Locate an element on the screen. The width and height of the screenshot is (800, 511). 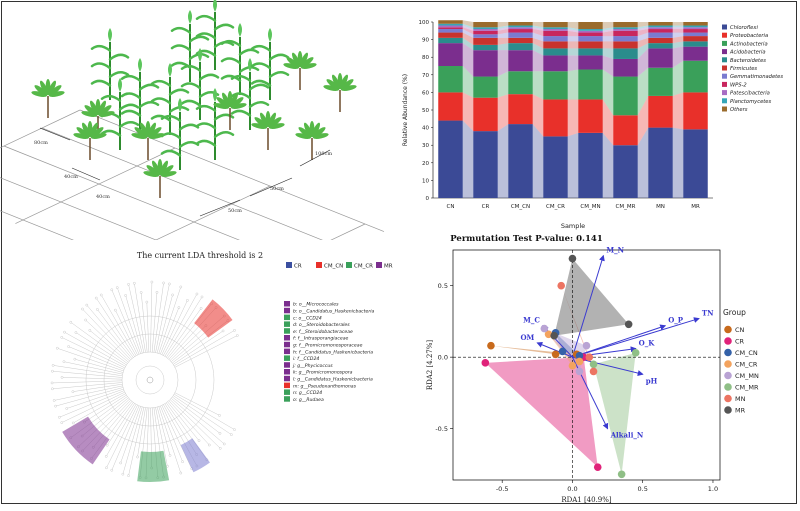
legend-label: Bacteroidetes is located at coordinates (748, 61).